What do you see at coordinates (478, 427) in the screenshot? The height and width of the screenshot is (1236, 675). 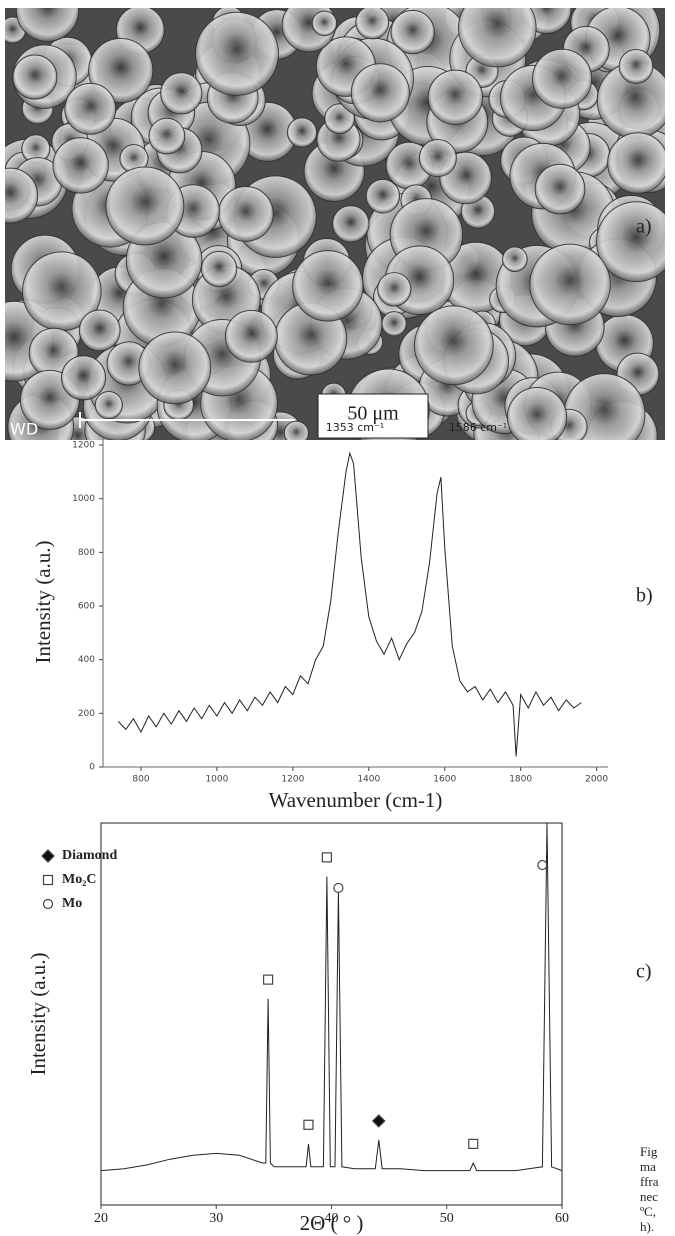 I see `peak-annotation: 1586 cm⁻¹` at bounding box center [478, 427].